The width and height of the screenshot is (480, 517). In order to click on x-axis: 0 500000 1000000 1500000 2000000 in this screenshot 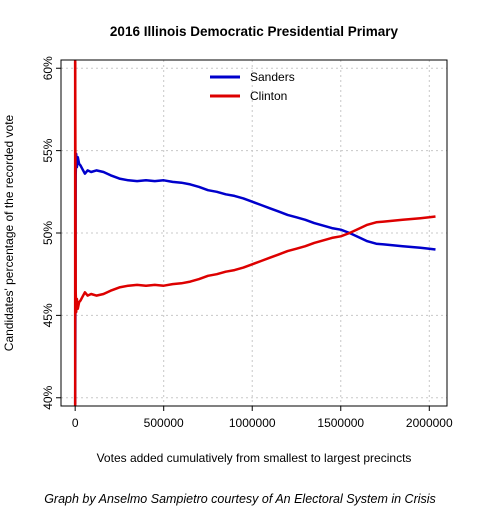, I will do `click(262, 418)`.